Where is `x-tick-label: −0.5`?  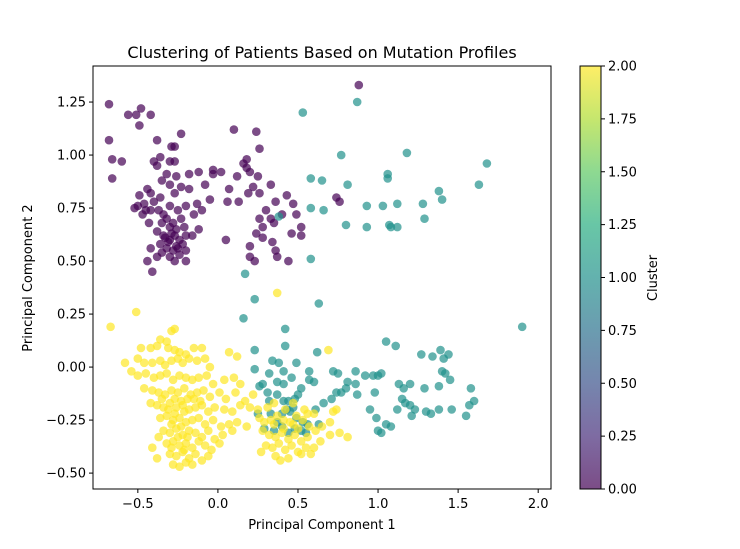
x-tick-label: −0.5 is located at coordinates (138, 504).